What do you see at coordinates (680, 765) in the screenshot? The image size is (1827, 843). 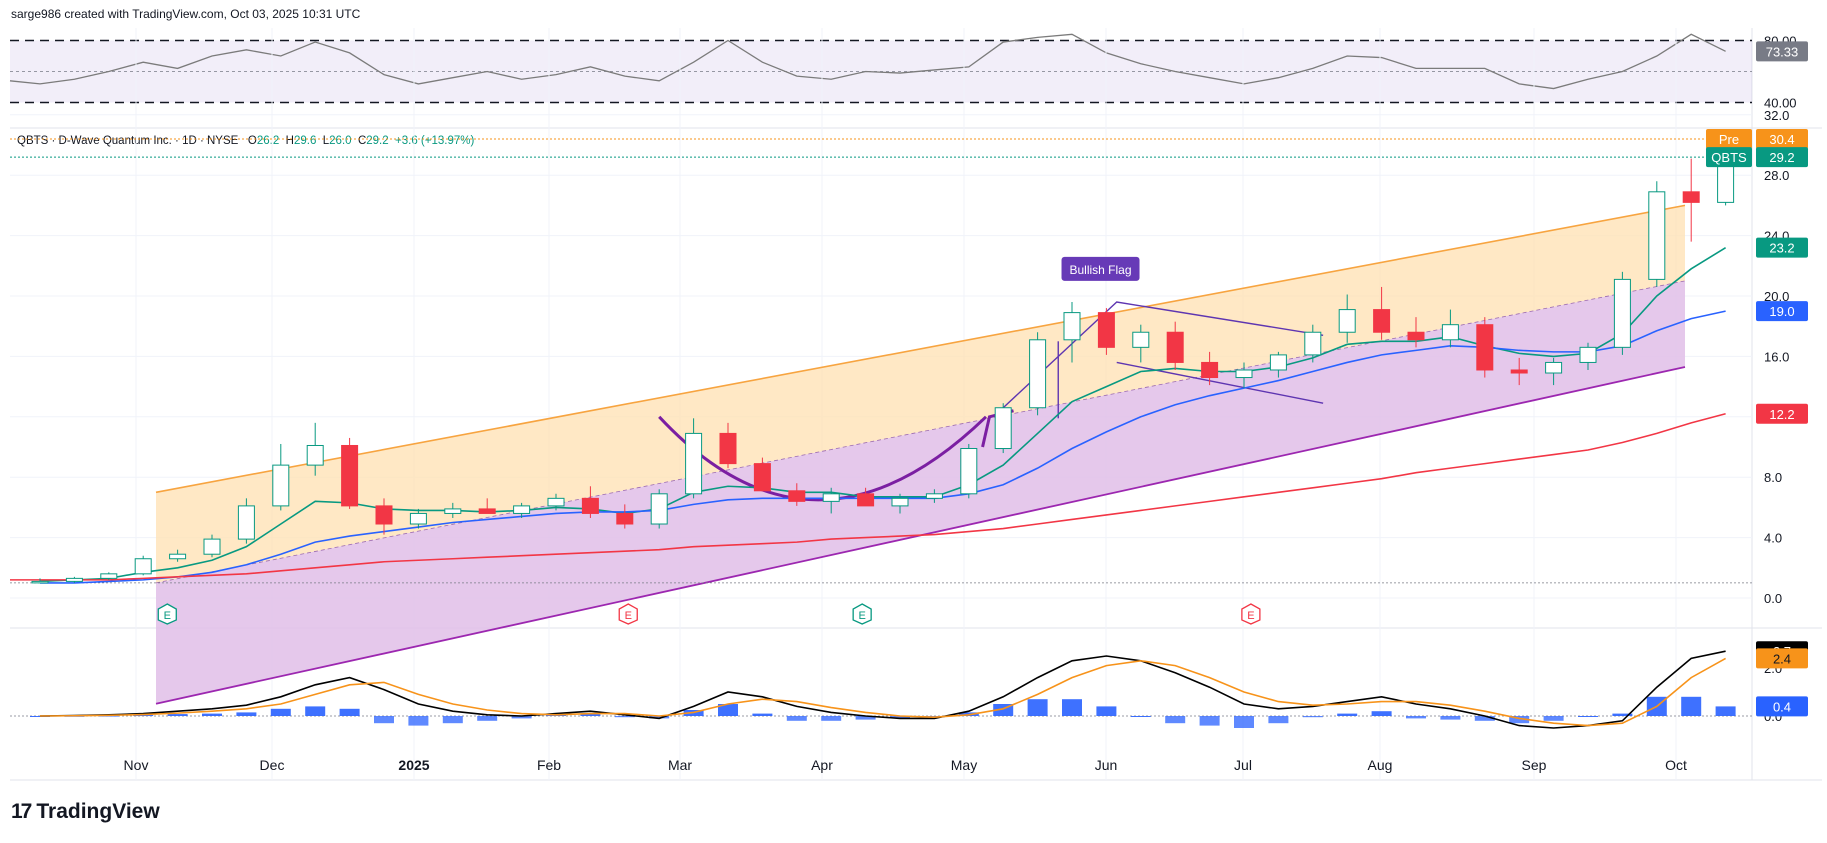 I see `time-axis-label: Mar` at bounding box center [680, 765].